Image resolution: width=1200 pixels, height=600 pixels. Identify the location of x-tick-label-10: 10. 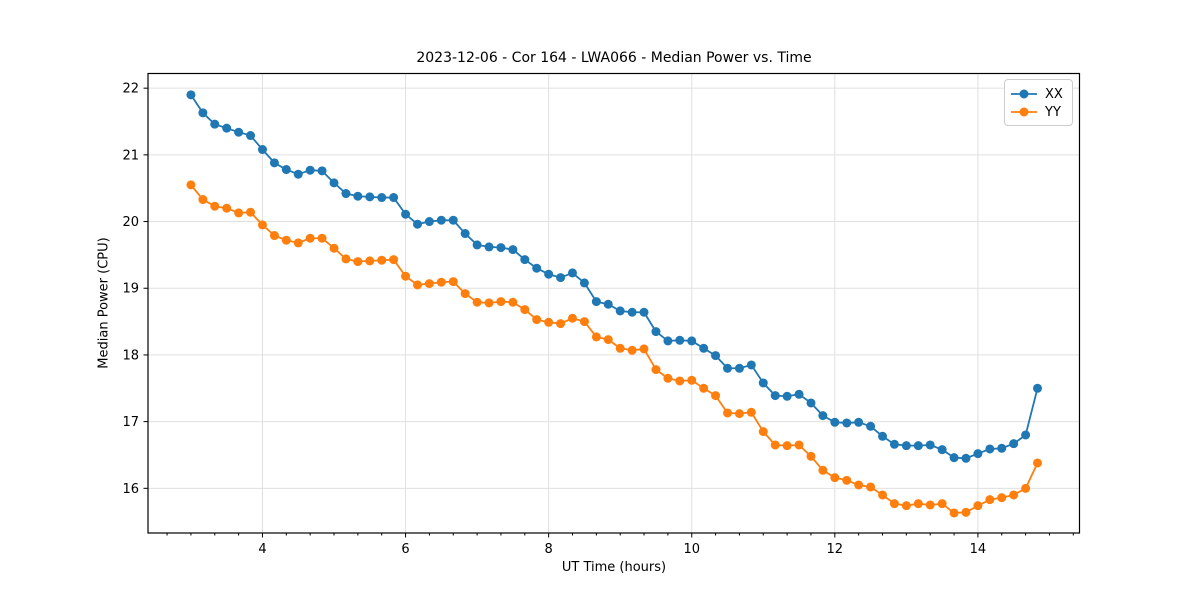
(691, 549).